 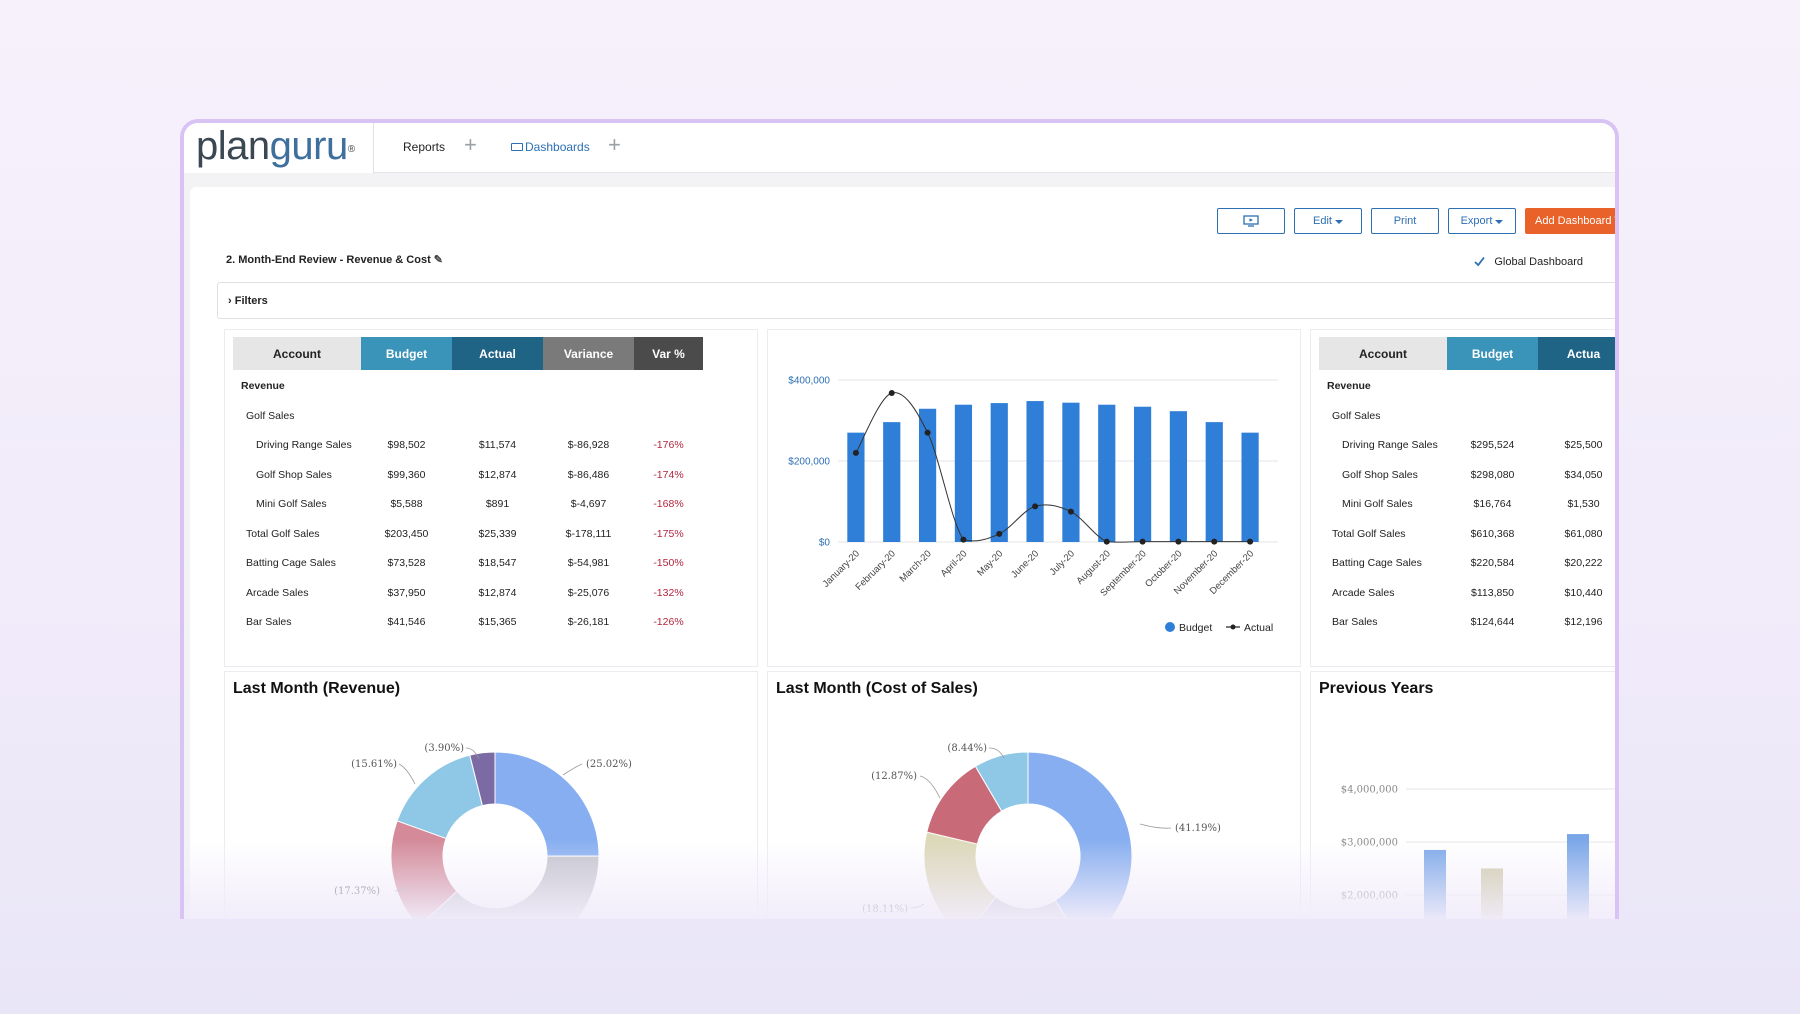 I want to click on export-button: Export, so click(x=1482, y=221).